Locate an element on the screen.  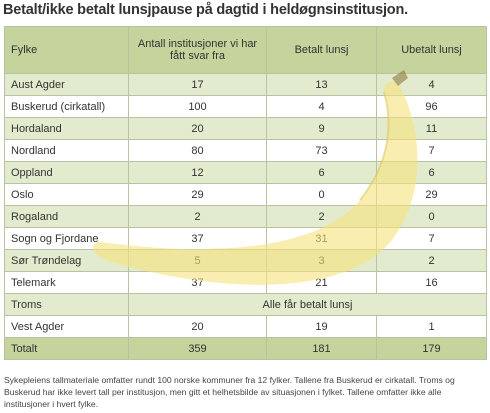
cell: Alle får betalt lunsj is located at coordinates (307, 304).